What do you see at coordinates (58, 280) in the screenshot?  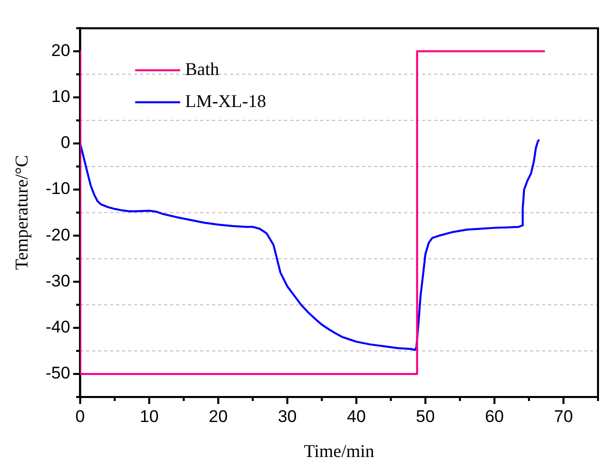 I see `y-tick-label: -30` at bounding box center [58, 280].